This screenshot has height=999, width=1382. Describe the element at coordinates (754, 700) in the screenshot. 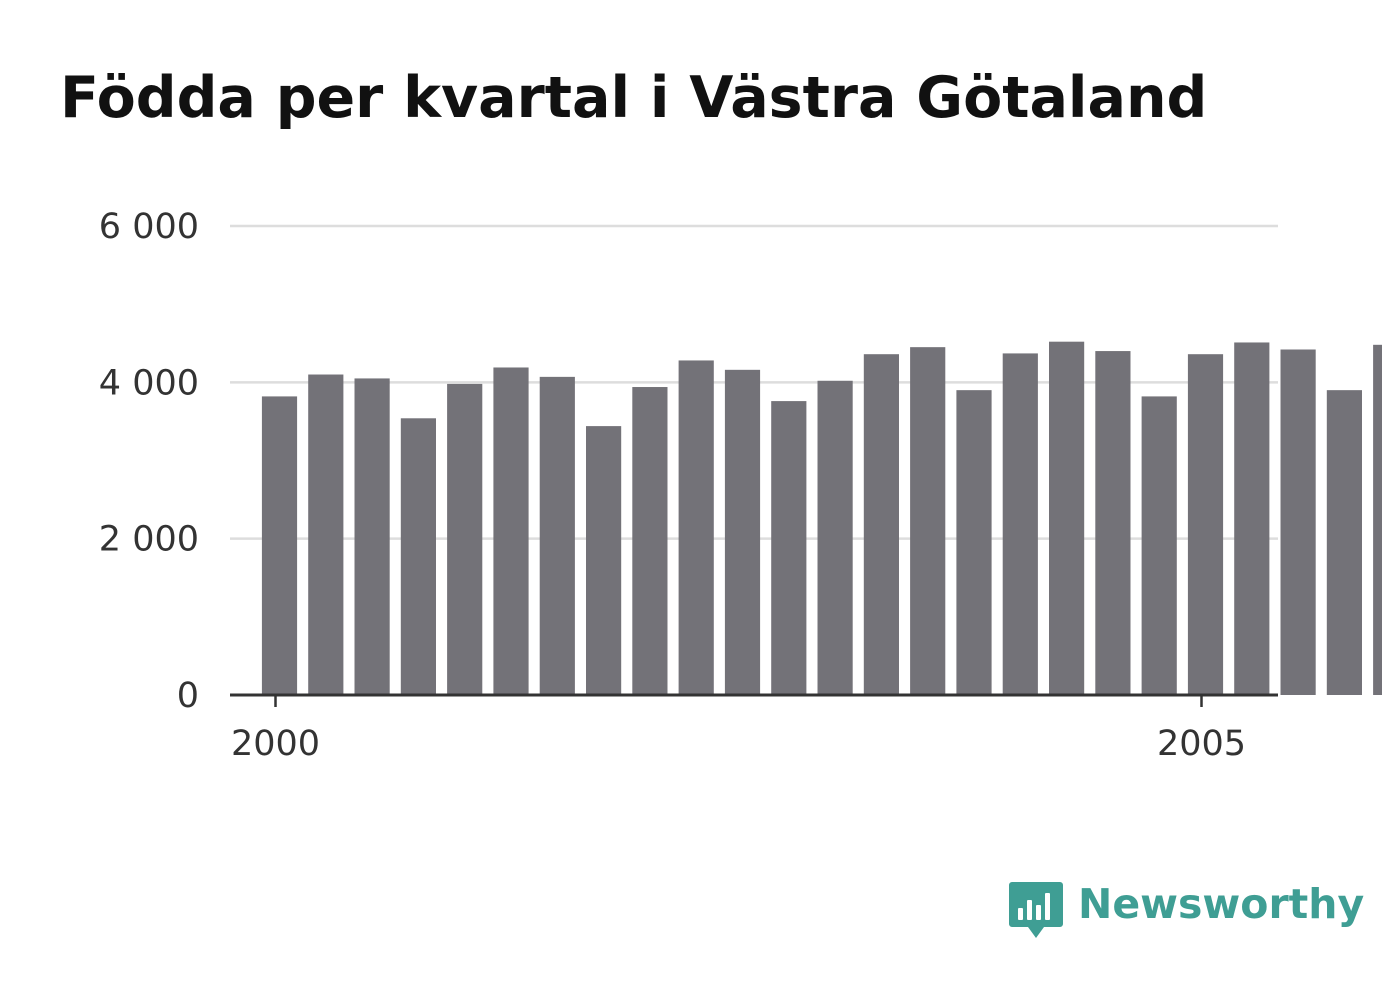

I see `axes` at that location.